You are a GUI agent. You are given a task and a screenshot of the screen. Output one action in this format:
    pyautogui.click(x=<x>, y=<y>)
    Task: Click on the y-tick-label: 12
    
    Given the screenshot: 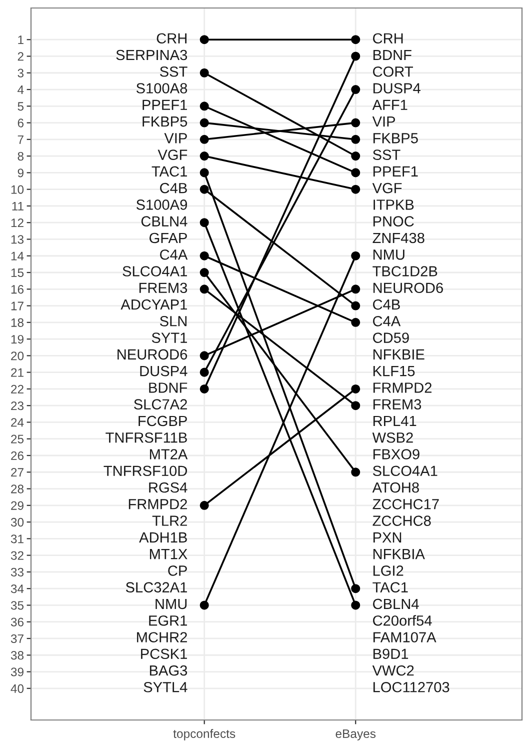 What is the action you would take?
    pyautogui.click(x=17, y=223)
    